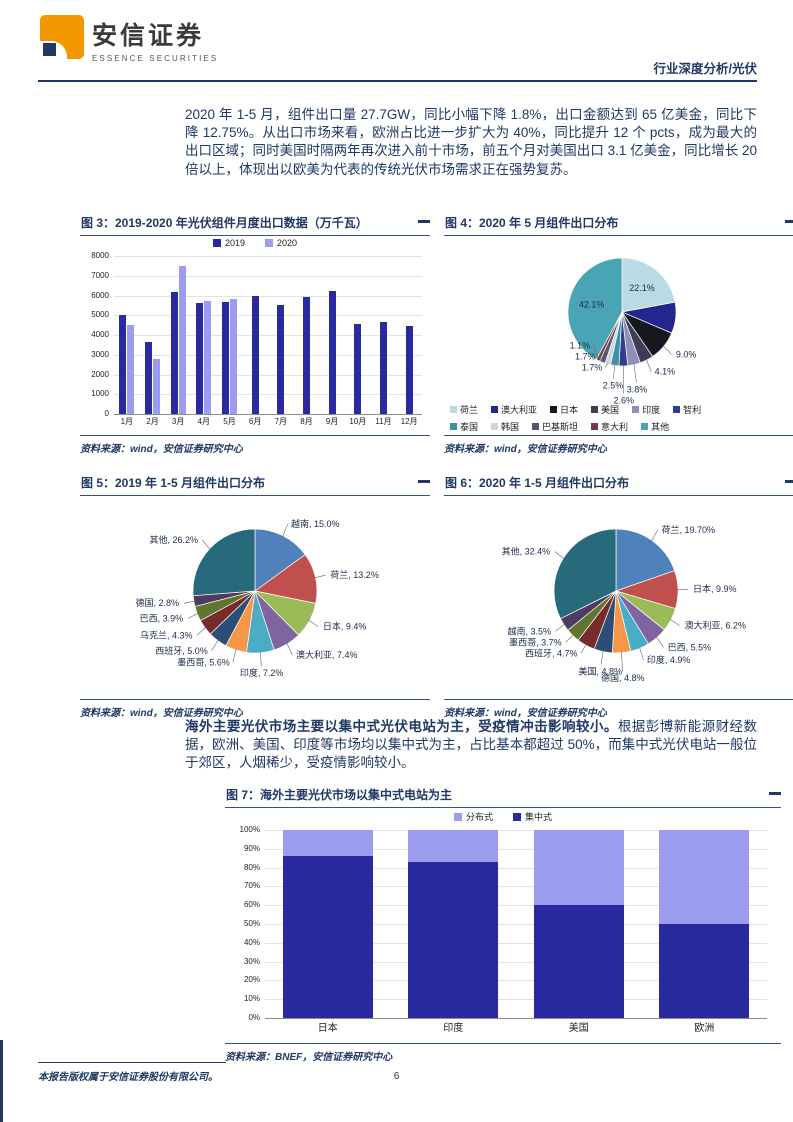 Image resolution: width=793 pixels, height=1122 pixels. What do you see at coordinates (535, 642) in the screenshot?
I see `pie-label: 墨西哥, 3.7%` at bounding box center [535, 642].